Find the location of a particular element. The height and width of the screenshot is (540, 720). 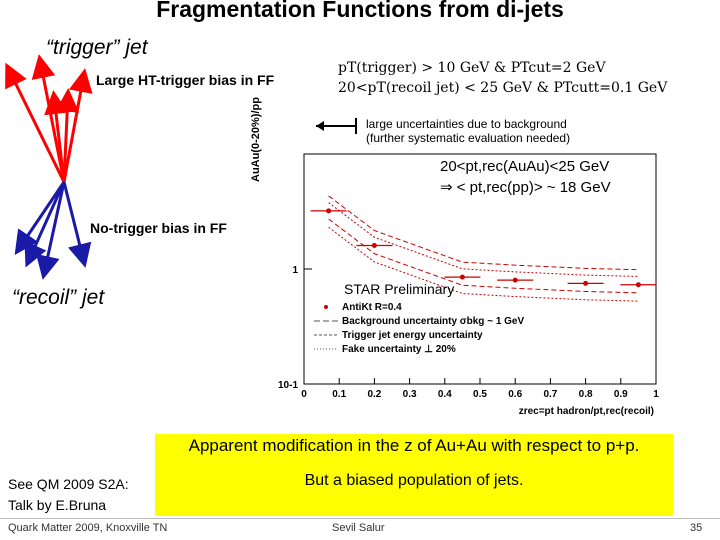

x-axis-label: zrec=pt hadron/pt,rec(recoil) is located at coordinates (586, 411).